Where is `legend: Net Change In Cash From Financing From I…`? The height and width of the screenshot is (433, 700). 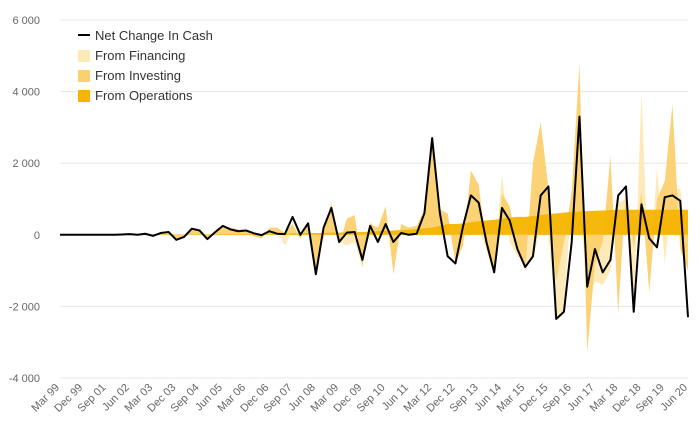 legend: Net Change In Cash From Financing From I… is located at coordinates (145, 65).